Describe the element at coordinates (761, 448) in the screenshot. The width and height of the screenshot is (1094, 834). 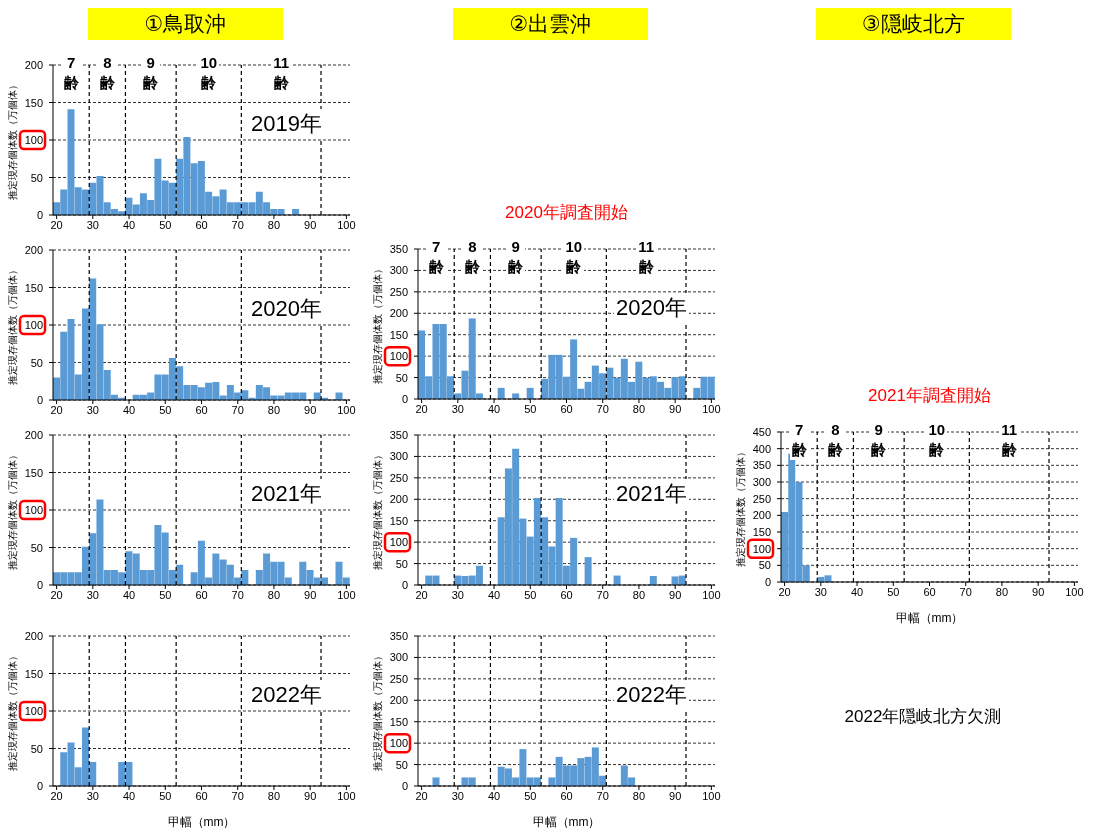
I see `y-tick-label: 400` at that location.